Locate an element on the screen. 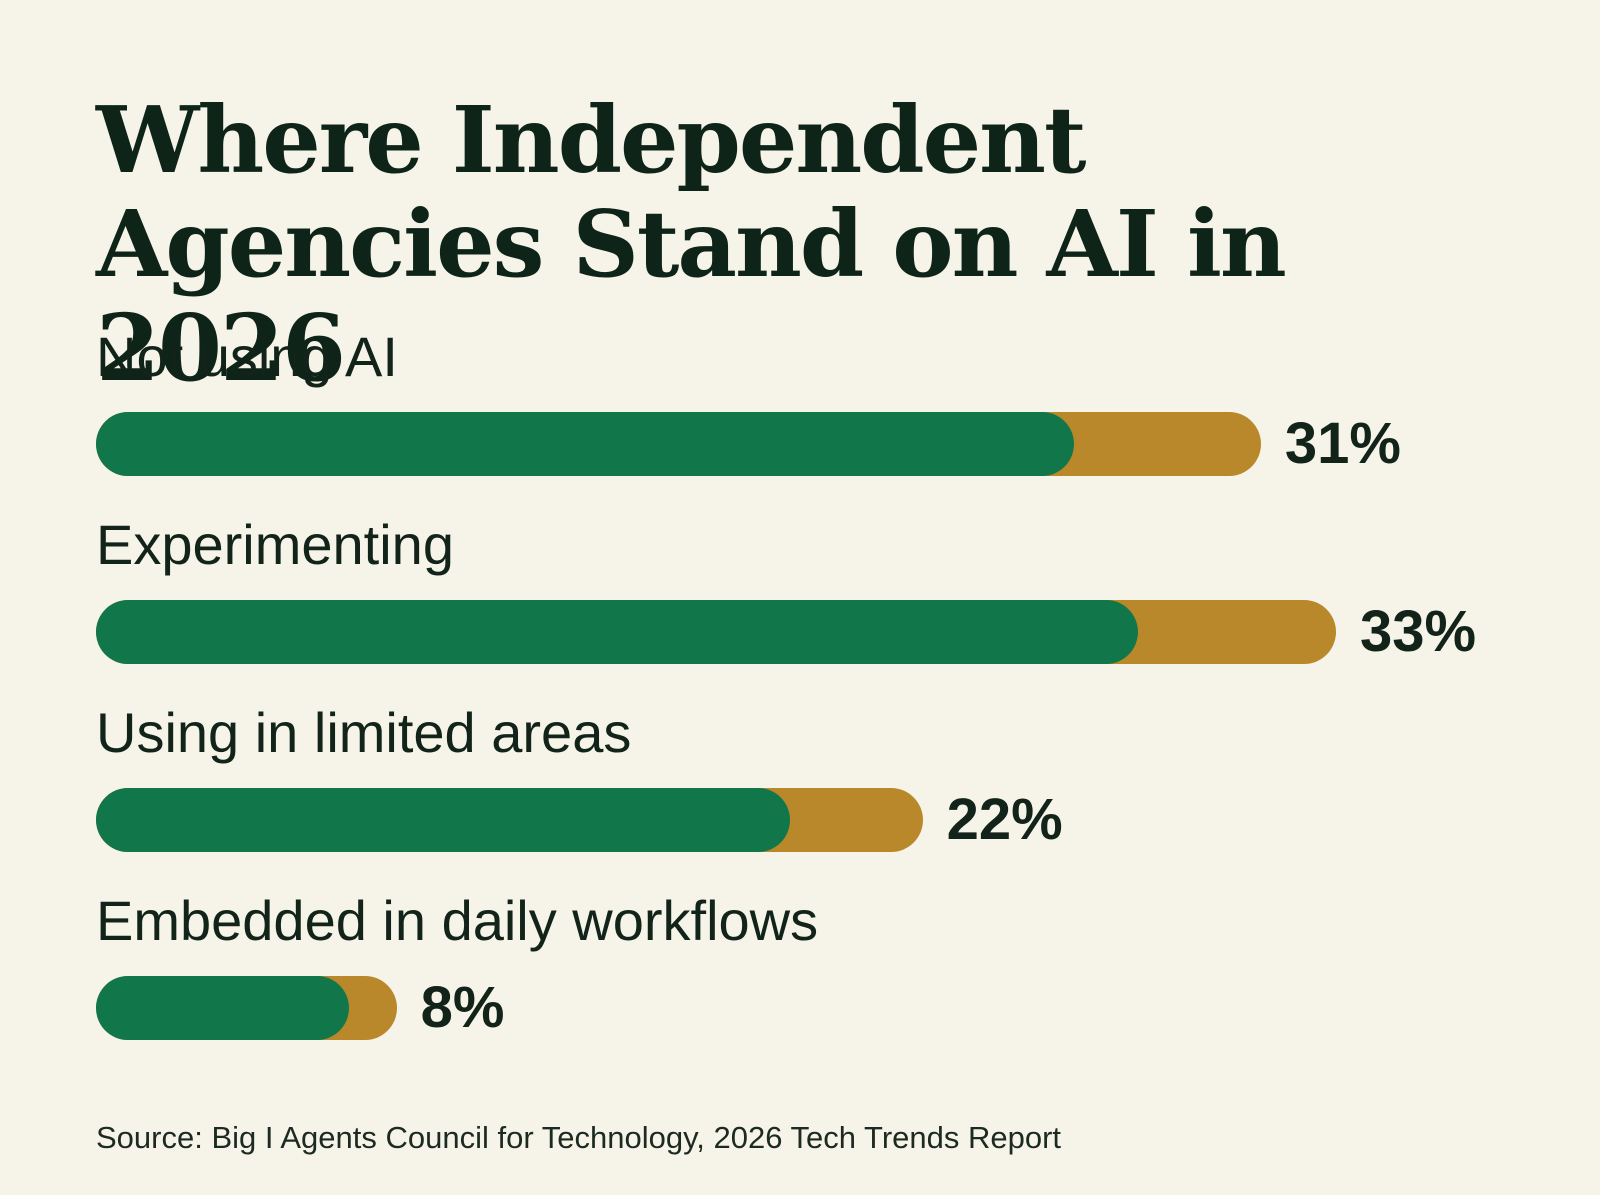  category-label: Using in limited areas is located at coordinates (364, 732).